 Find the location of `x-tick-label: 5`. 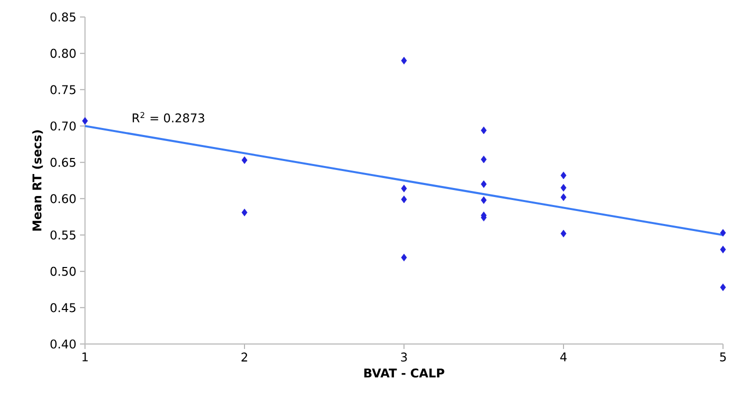

x-tick-label: 5 is located at coordinates (723, 357).